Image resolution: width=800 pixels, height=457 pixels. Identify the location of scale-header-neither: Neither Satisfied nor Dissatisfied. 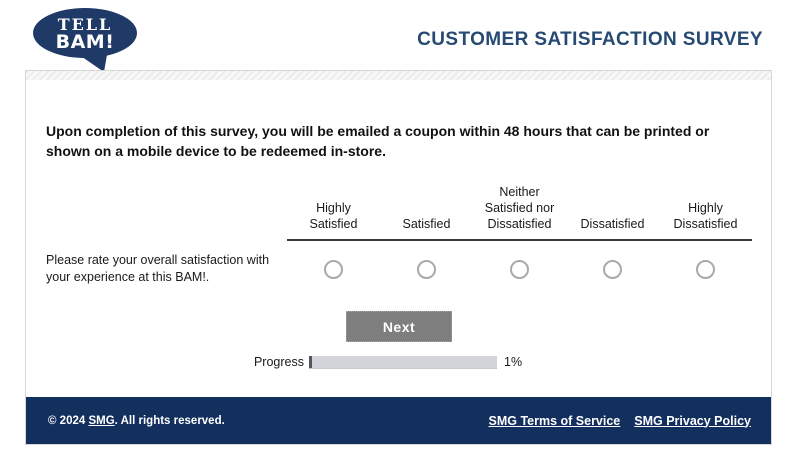
(519, 210).